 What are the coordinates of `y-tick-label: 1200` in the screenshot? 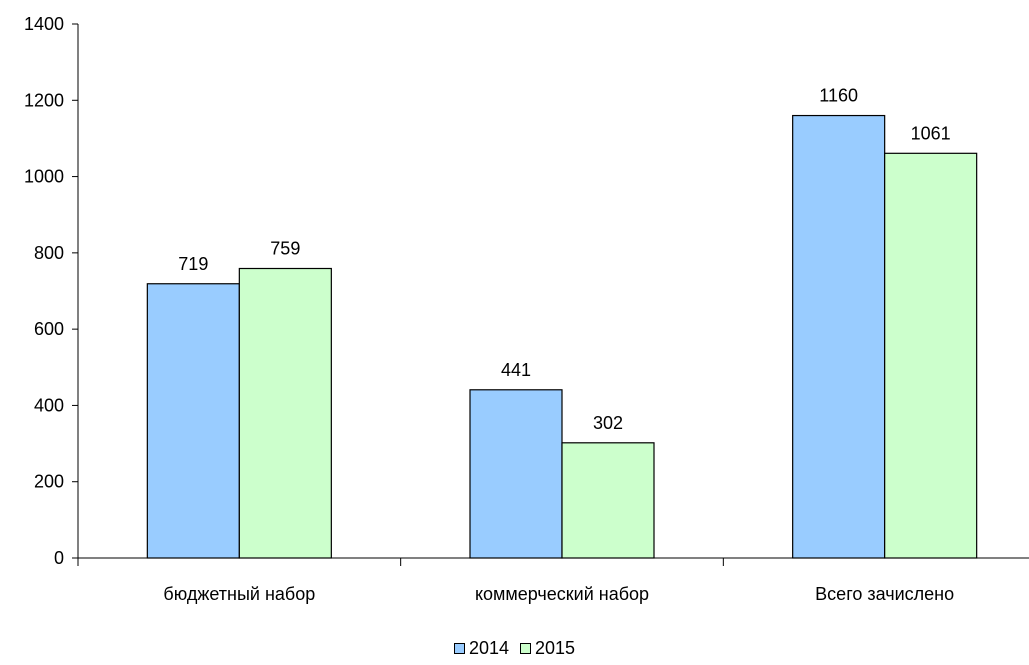 It's located at (44, 100).